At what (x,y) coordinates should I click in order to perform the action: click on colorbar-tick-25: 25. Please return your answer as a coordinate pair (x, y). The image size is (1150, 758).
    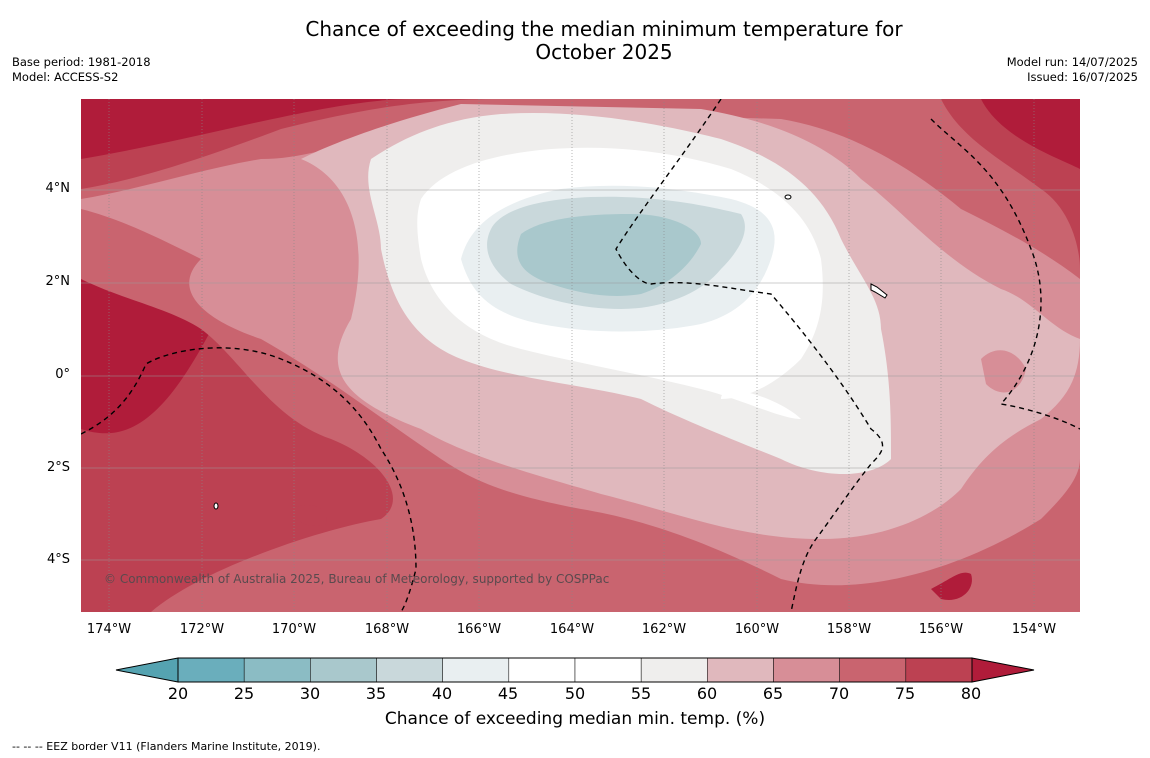
    Looking at the image, I should click on (244, 693).